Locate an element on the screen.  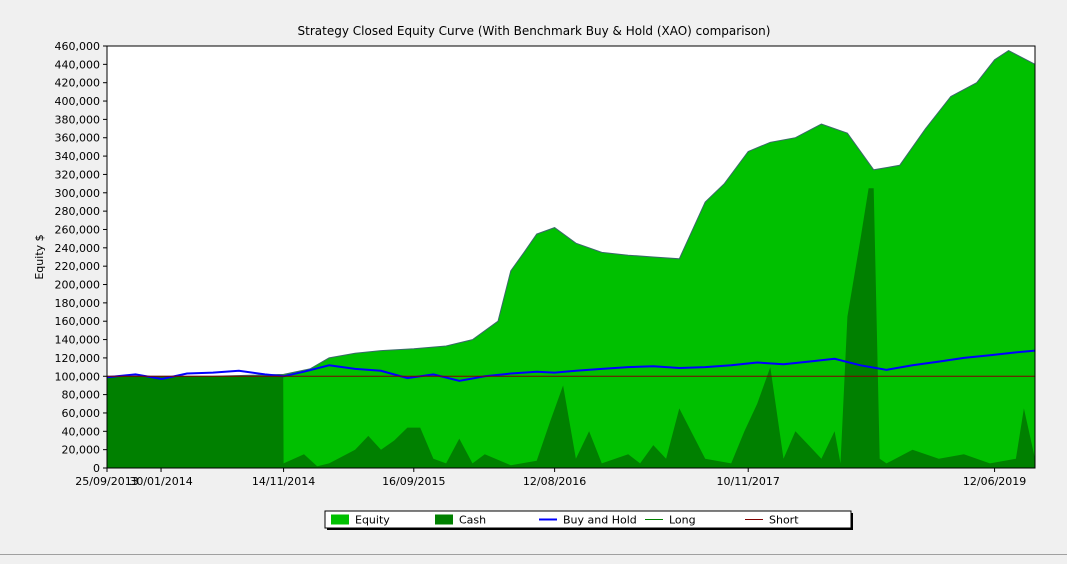
legend-swatch-equity is located at coordinates (340, 519).